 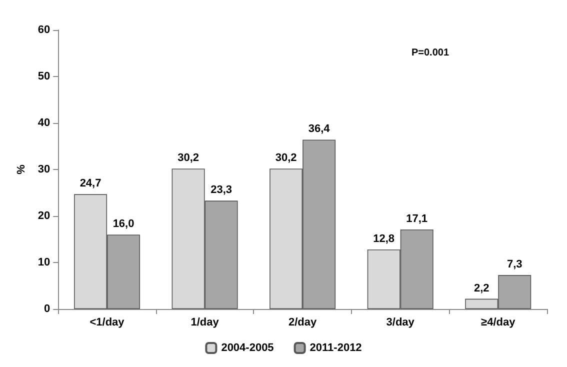 I want to click on data-label: 36,4, so click(x=319, y=129).